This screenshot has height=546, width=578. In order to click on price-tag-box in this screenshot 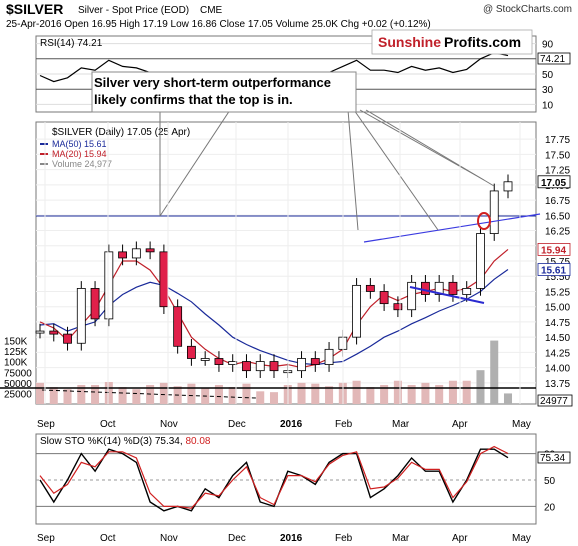, I will do `click(554, 182)`.